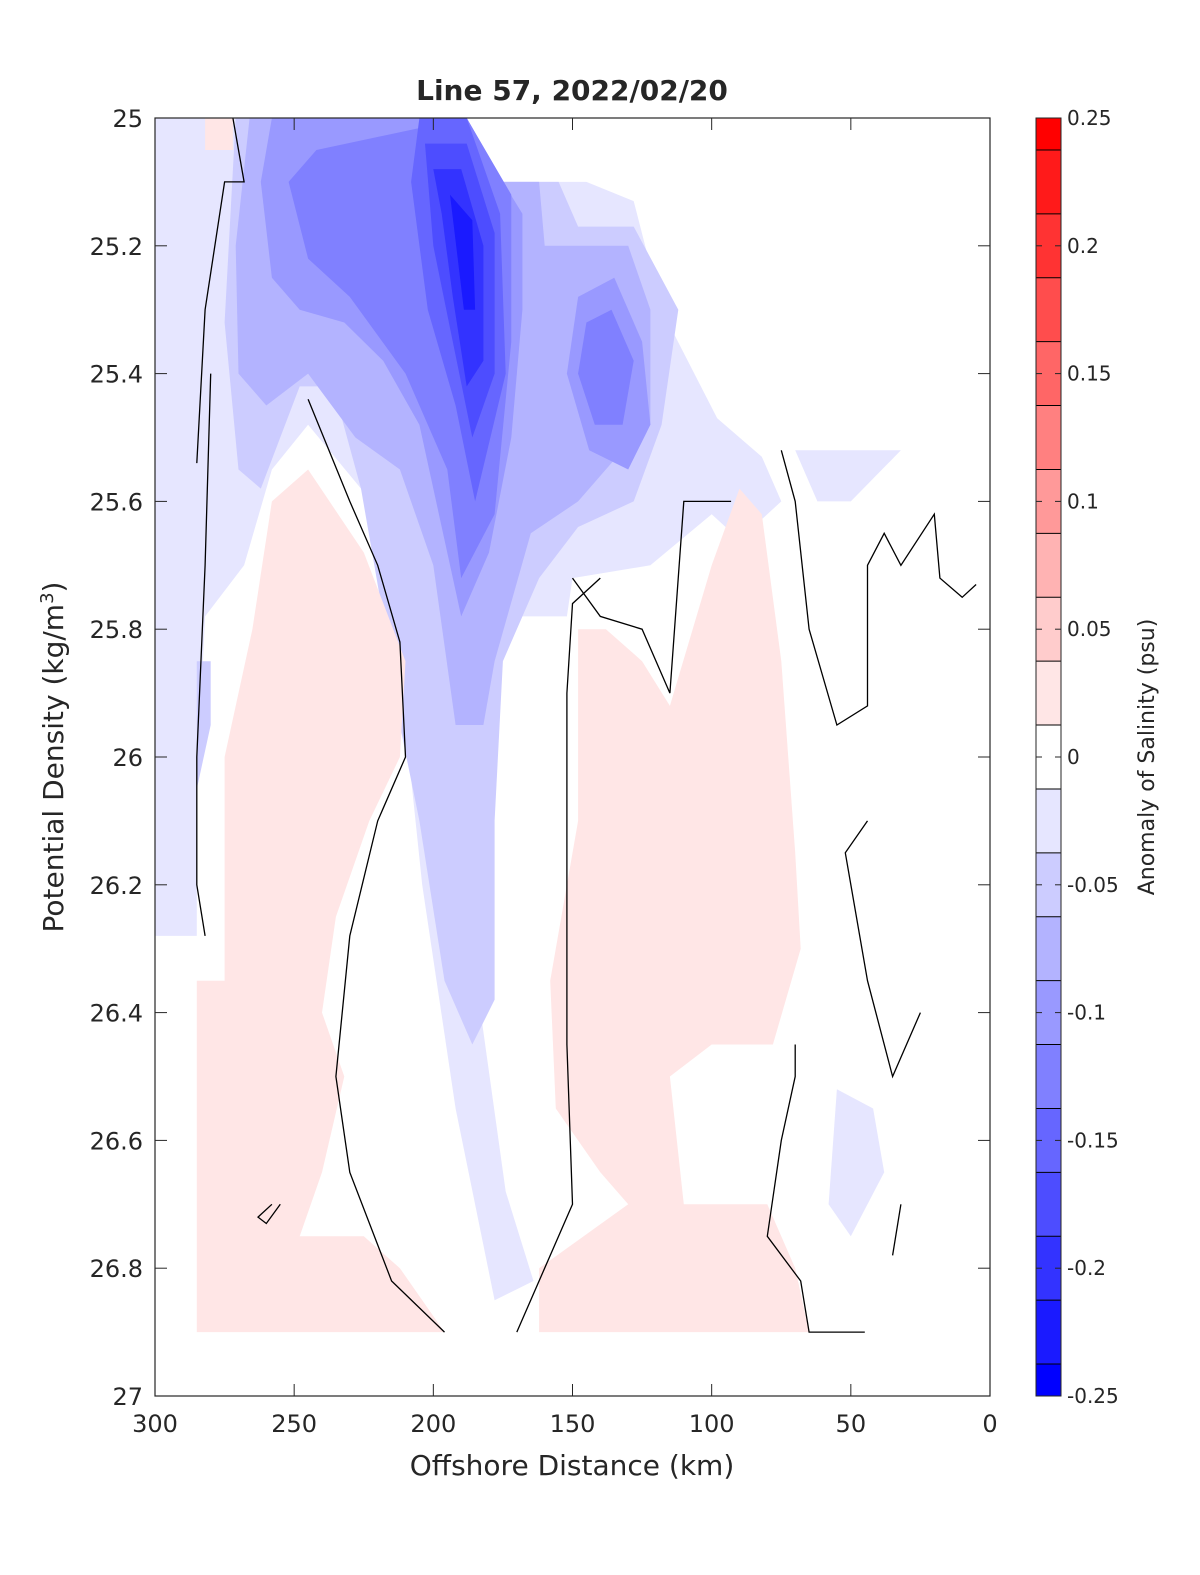 This screenshot has width=1200, height=1575. Describe the element at coordinates (1086, 1268) in the screenshot. I see `colorbar-tick-label-9: -0.2` at that location.